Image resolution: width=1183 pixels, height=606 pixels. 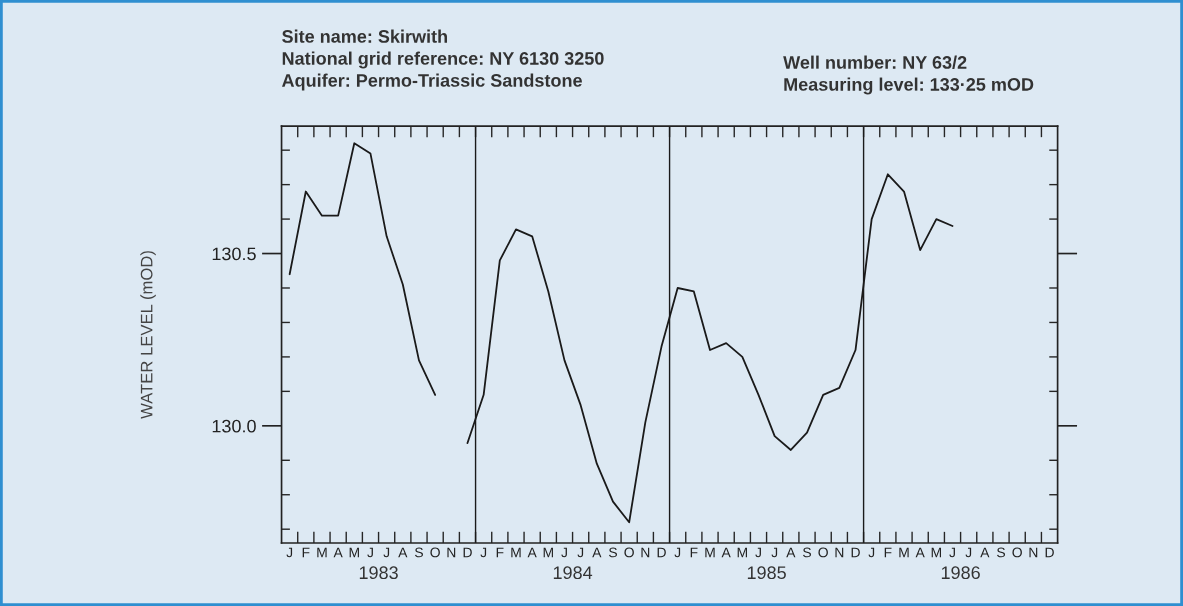 I want to click on text: Well number: NY 63/2, so click(x=875, y=62).